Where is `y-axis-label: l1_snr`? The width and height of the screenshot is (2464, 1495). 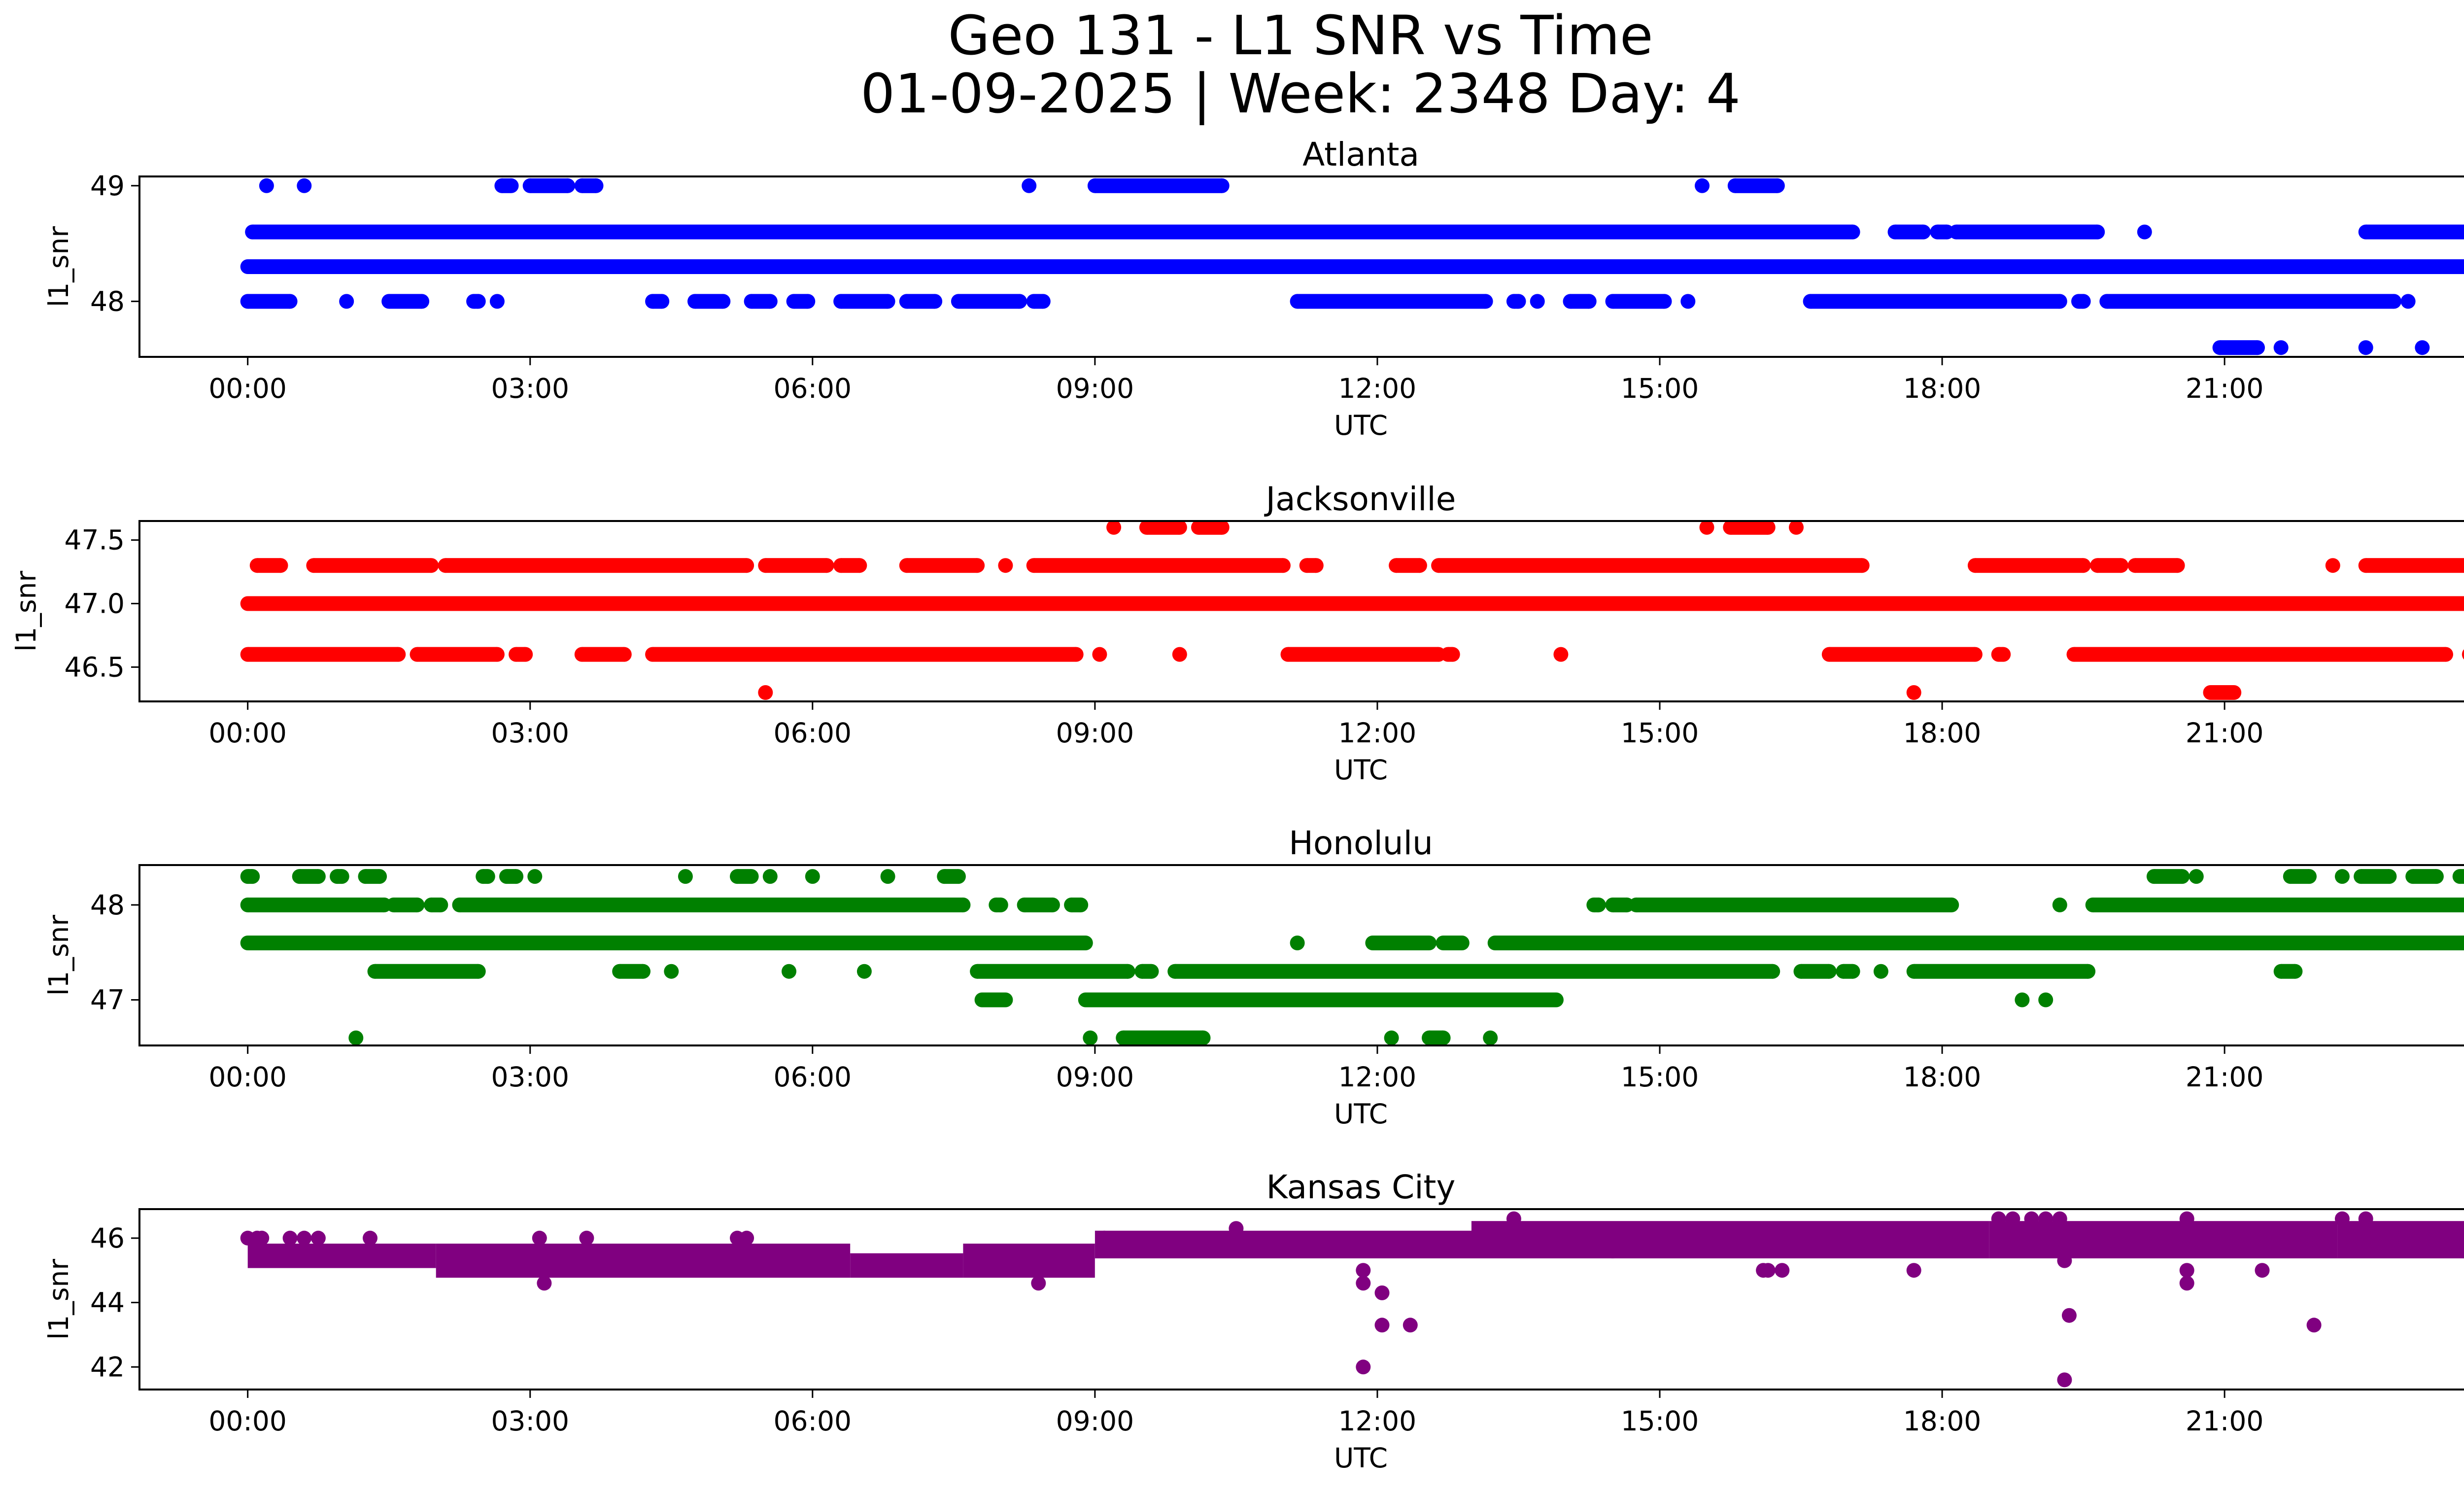
y-axis-label: l1_snr is located at coordinates (58, 1299).